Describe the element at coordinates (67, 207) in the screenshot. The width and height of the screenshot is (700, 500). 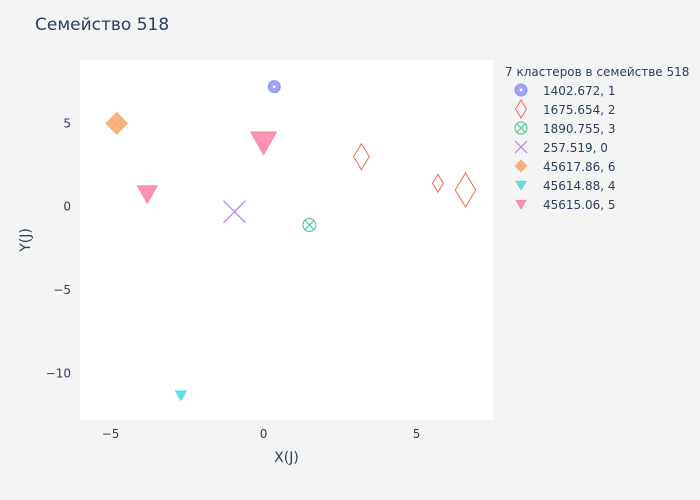
I see `y-tick-label: 0` at that location.